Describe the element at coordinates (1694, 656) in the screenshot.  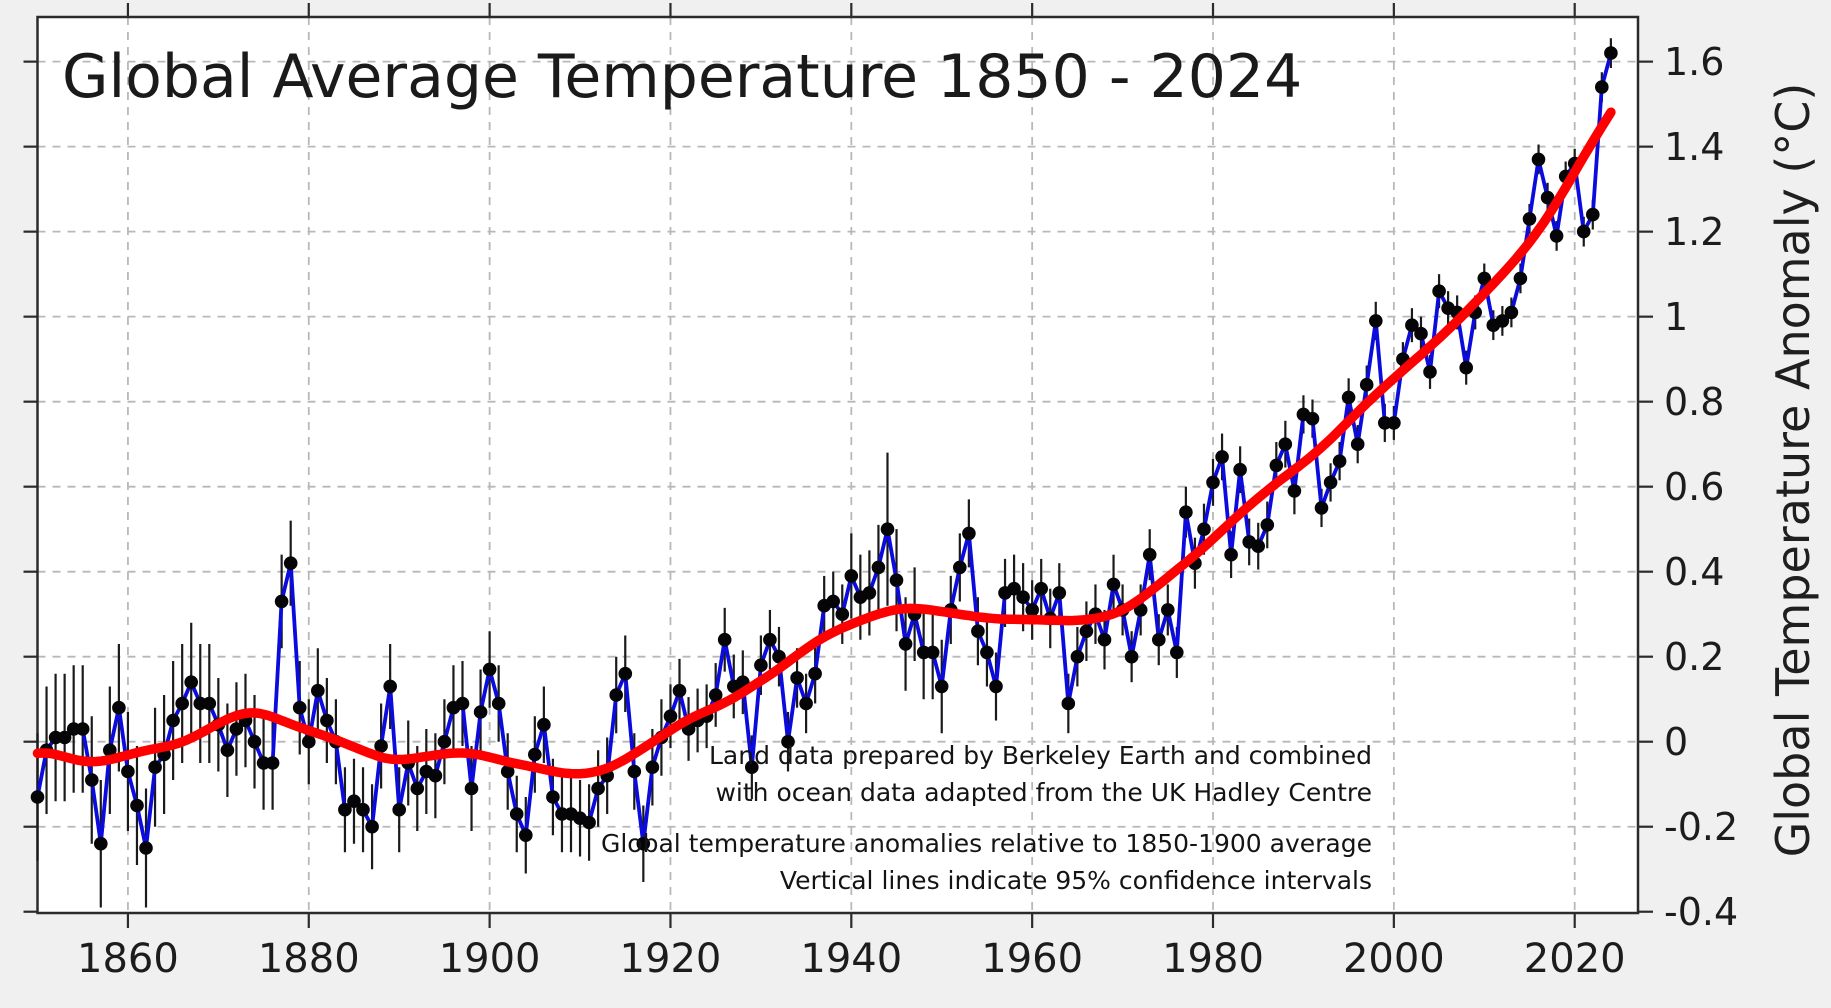
I see `y-tick-label: 0.2` at that location.